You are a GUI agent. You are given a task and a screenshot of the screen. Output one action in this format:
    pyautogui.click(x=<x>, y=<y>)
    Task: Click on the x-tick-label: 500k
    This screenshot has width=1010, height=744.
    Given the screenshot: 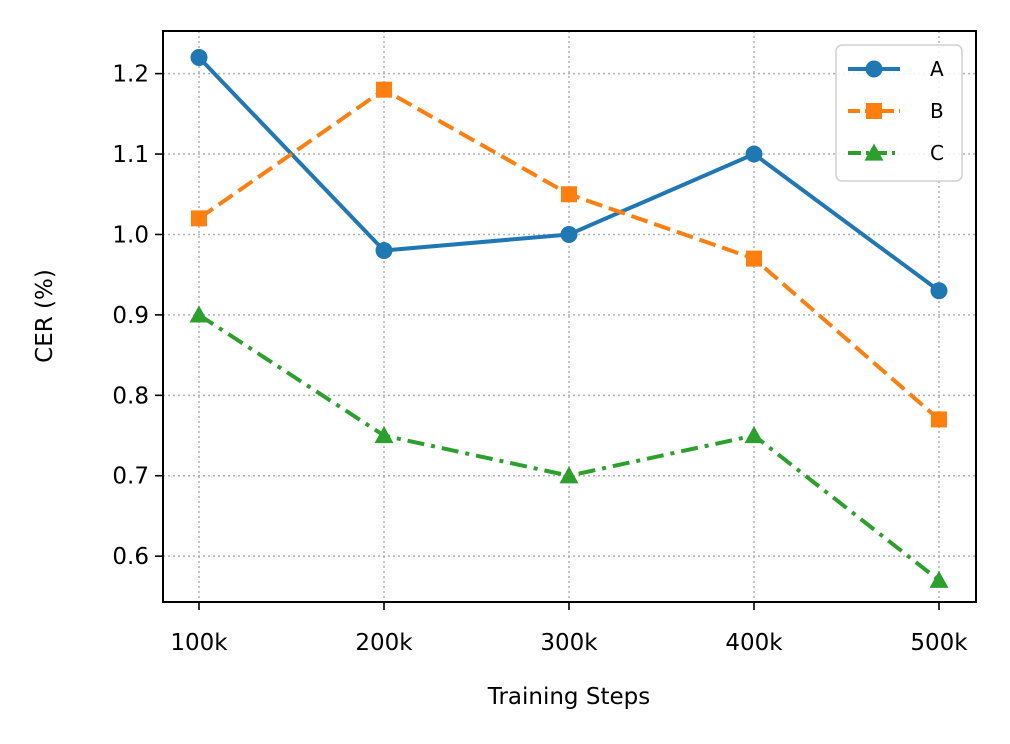 What is the action you would take?
    pyautogui.click(x=939, y=643)
    